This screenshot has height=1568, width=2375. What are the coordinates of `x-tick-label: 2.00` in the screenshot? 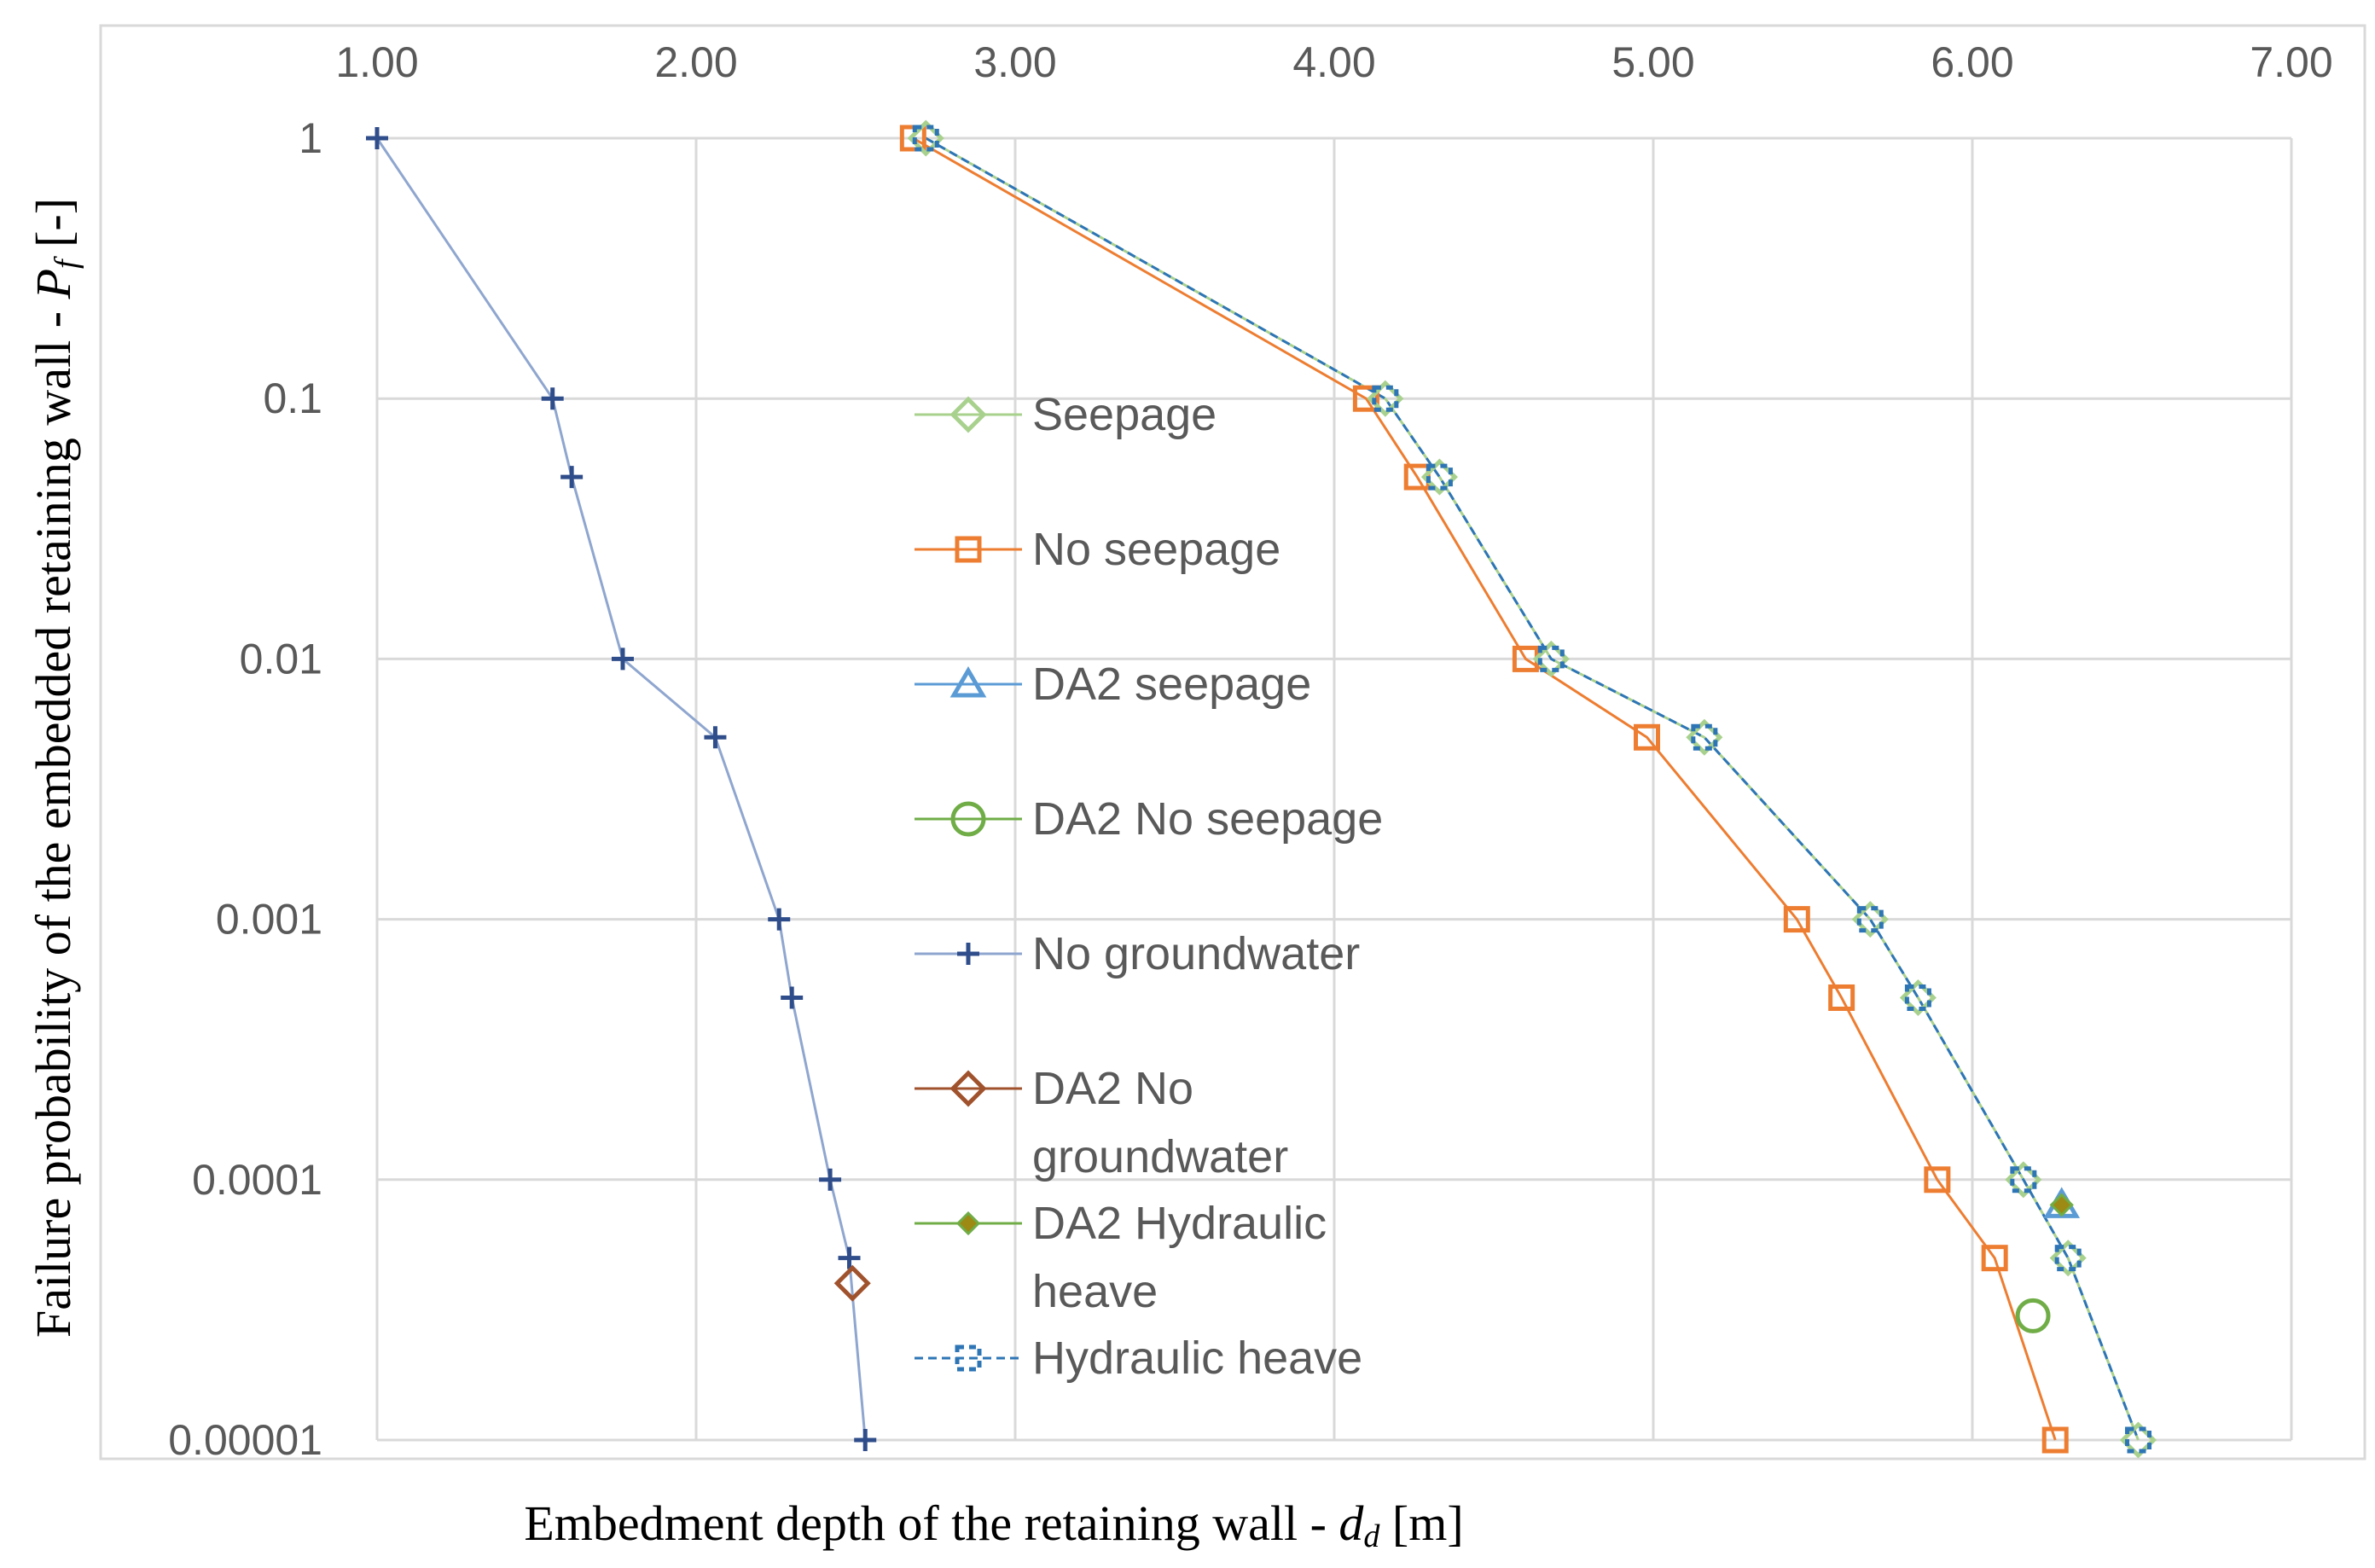 It's located at (695, 62).